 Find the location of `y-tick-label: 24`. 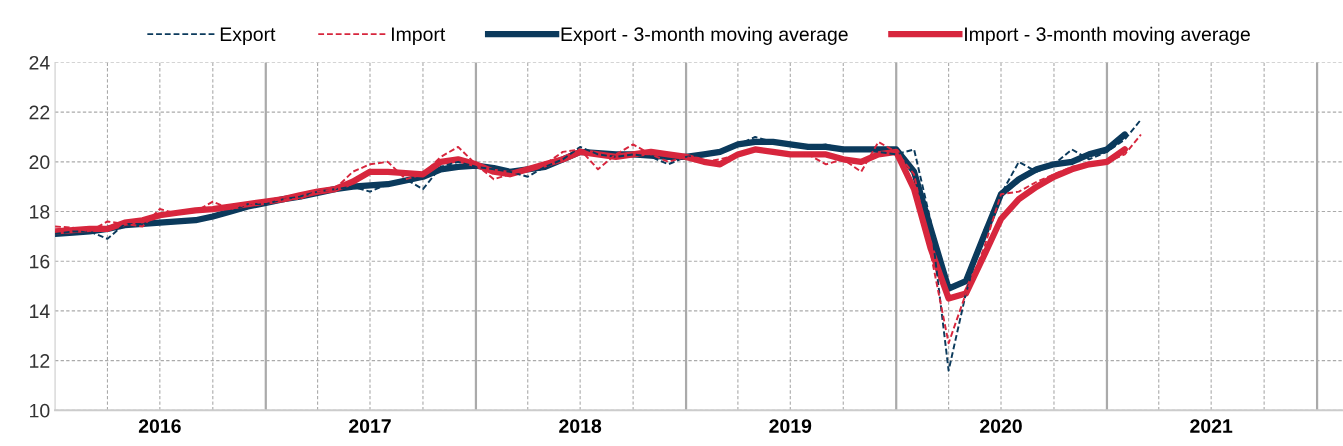

y-tick-label: 24 is located at coordinates (39, 62).